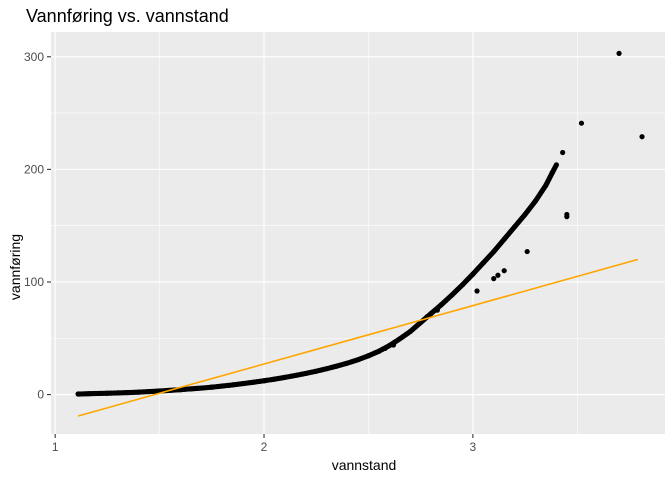 The width and height of the screenshot is (672, 480). I want to click on x-tick-label: 2, so click(264, 447).